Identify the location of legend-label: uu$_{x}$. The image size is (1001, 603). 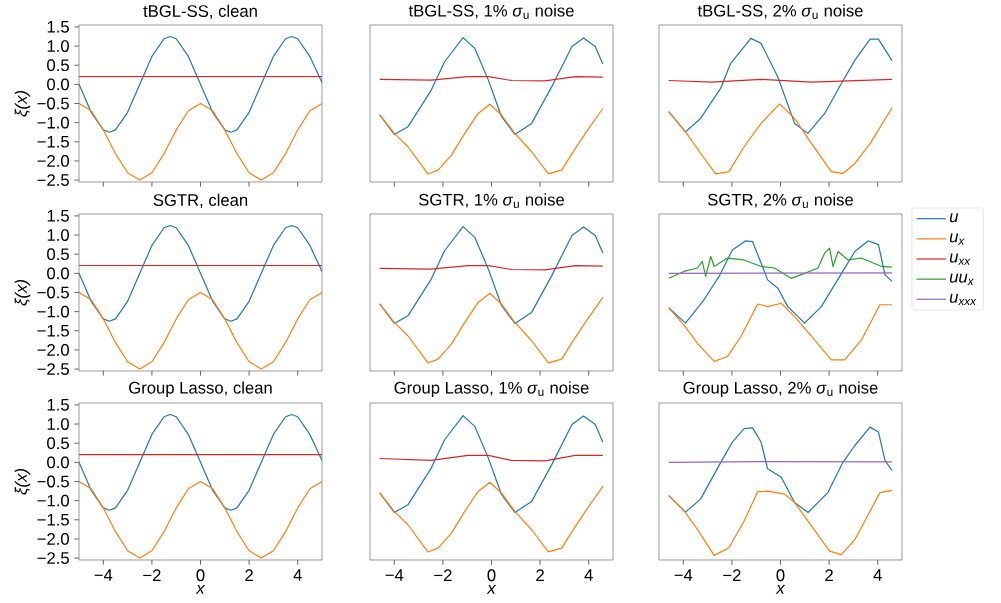
(961, 279).